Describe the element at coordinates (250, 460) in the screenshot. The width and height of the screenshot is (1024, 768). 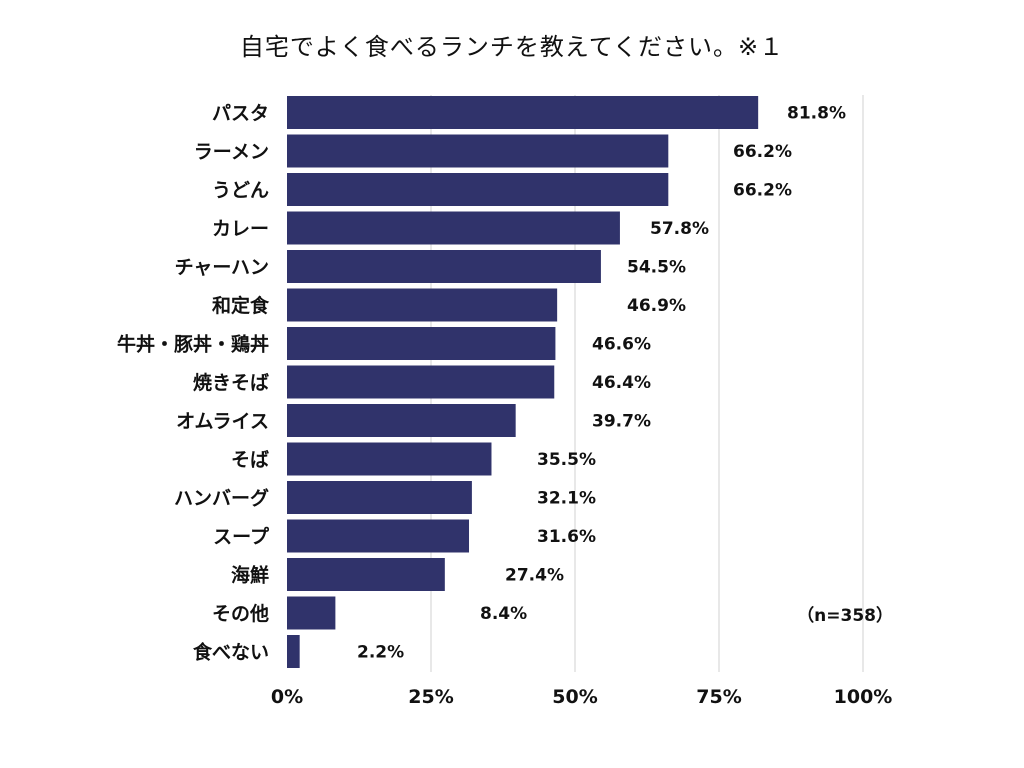
I see `category-label: そば` at that location.